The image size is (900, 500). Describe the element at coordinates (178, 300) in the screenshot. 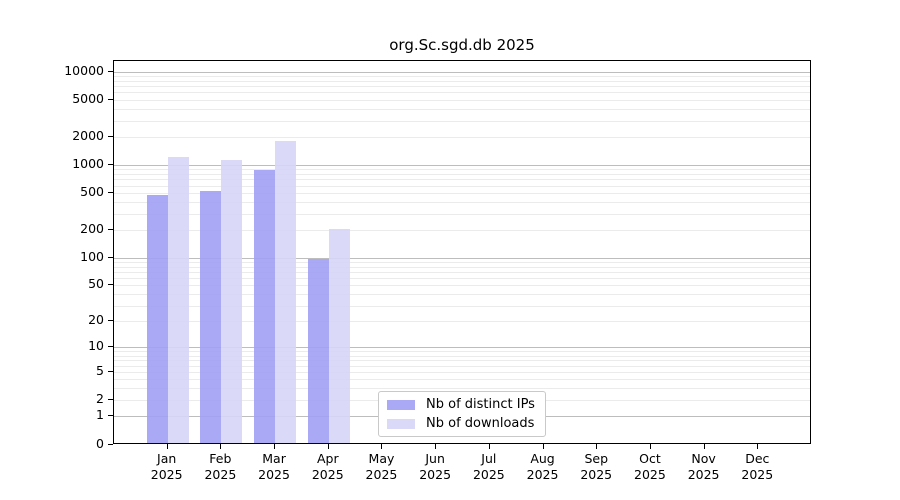

I see `bar-downloads-jan` at that location.